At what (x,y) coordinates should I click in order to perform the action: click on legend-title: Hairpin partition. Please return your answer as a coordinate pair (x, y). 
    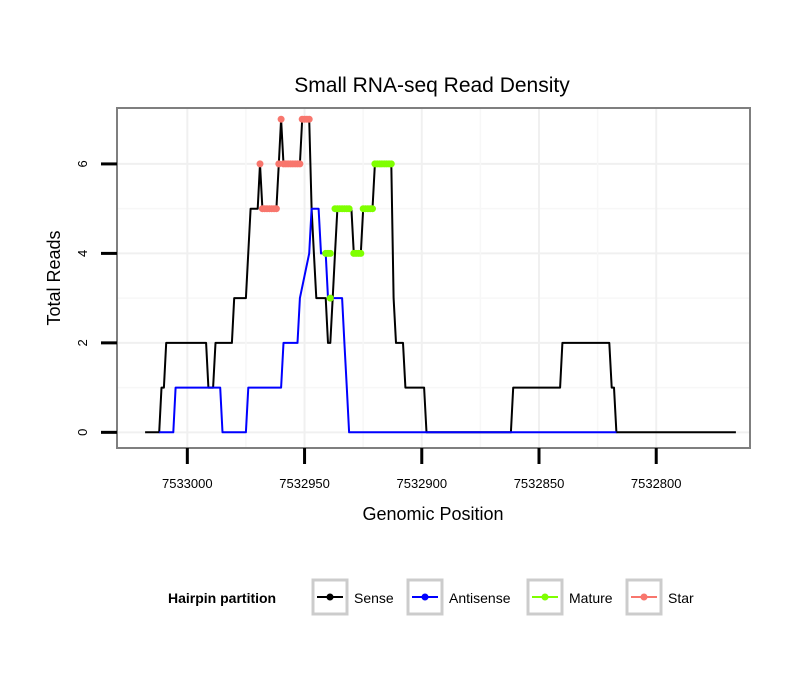
    Looking at the image, I should click on (222, 598).